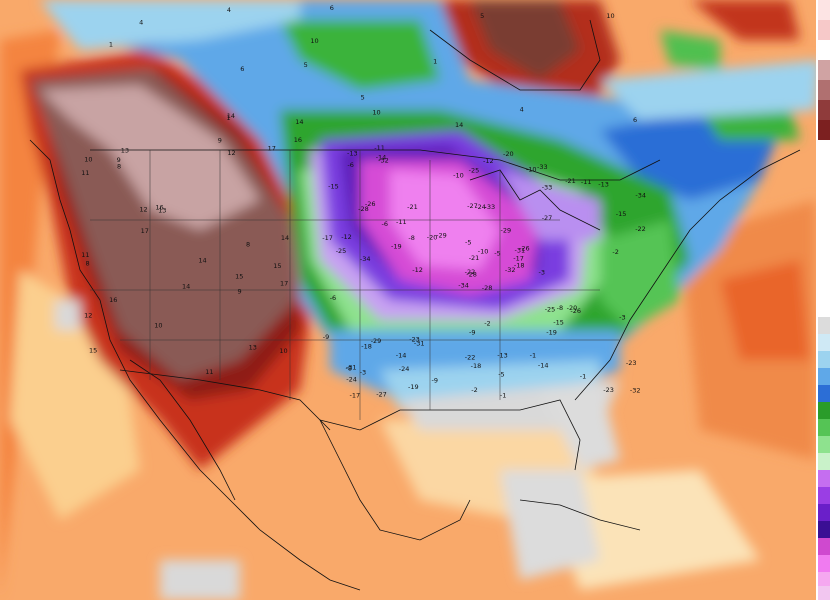 The height and width of the screenshot is (600, 832). Describe the element at coordinates (575, 311) in the screenshot. I see `contour-label: -26` at that location.